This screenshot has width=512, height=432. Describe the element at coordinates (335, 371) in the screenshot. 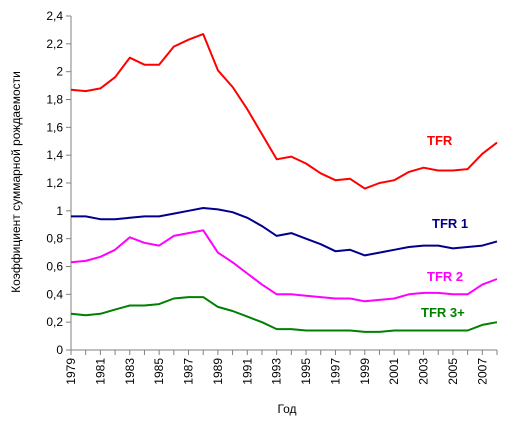

I see `x-tick-label: 1997` at that location.